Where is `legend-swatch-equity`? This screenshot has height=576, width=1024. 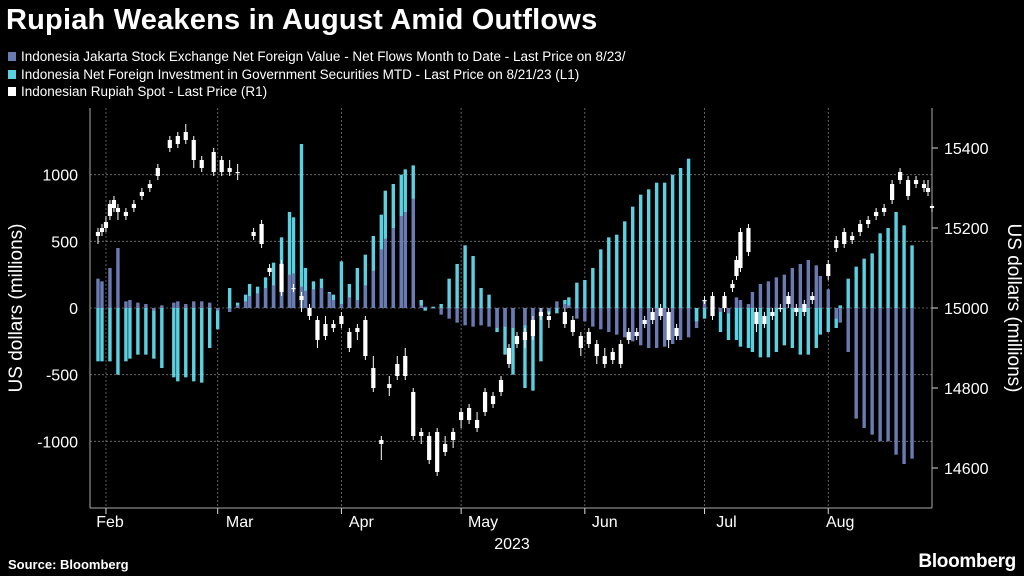 legend-swatch-equity is located at coordinates (12, 57).